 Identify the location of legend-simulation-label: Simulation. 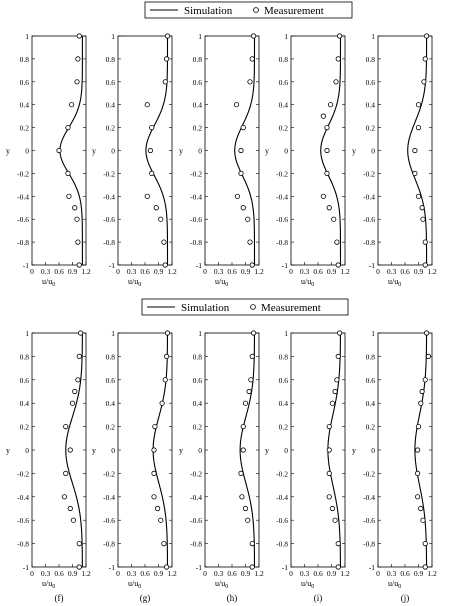
(205, 308).